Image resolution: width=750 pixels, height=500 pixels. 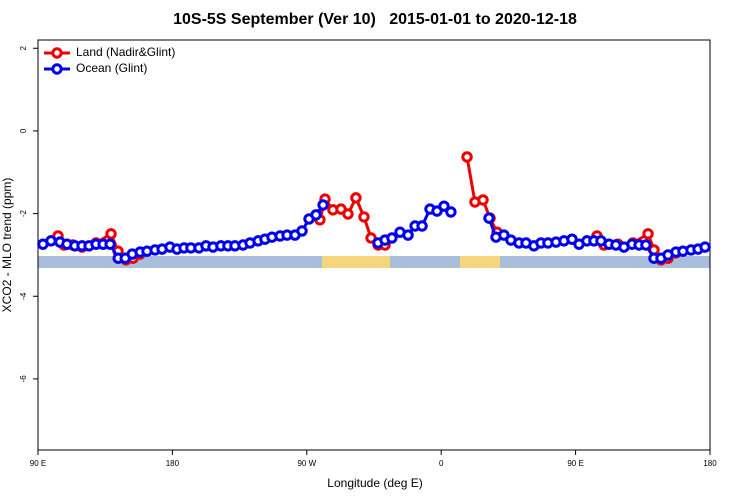 What do you see at coordinates (125, 52) in the screenshot?
I see `legend-label: Land (Nadir&Glint)` at bounding box center [125, 52].